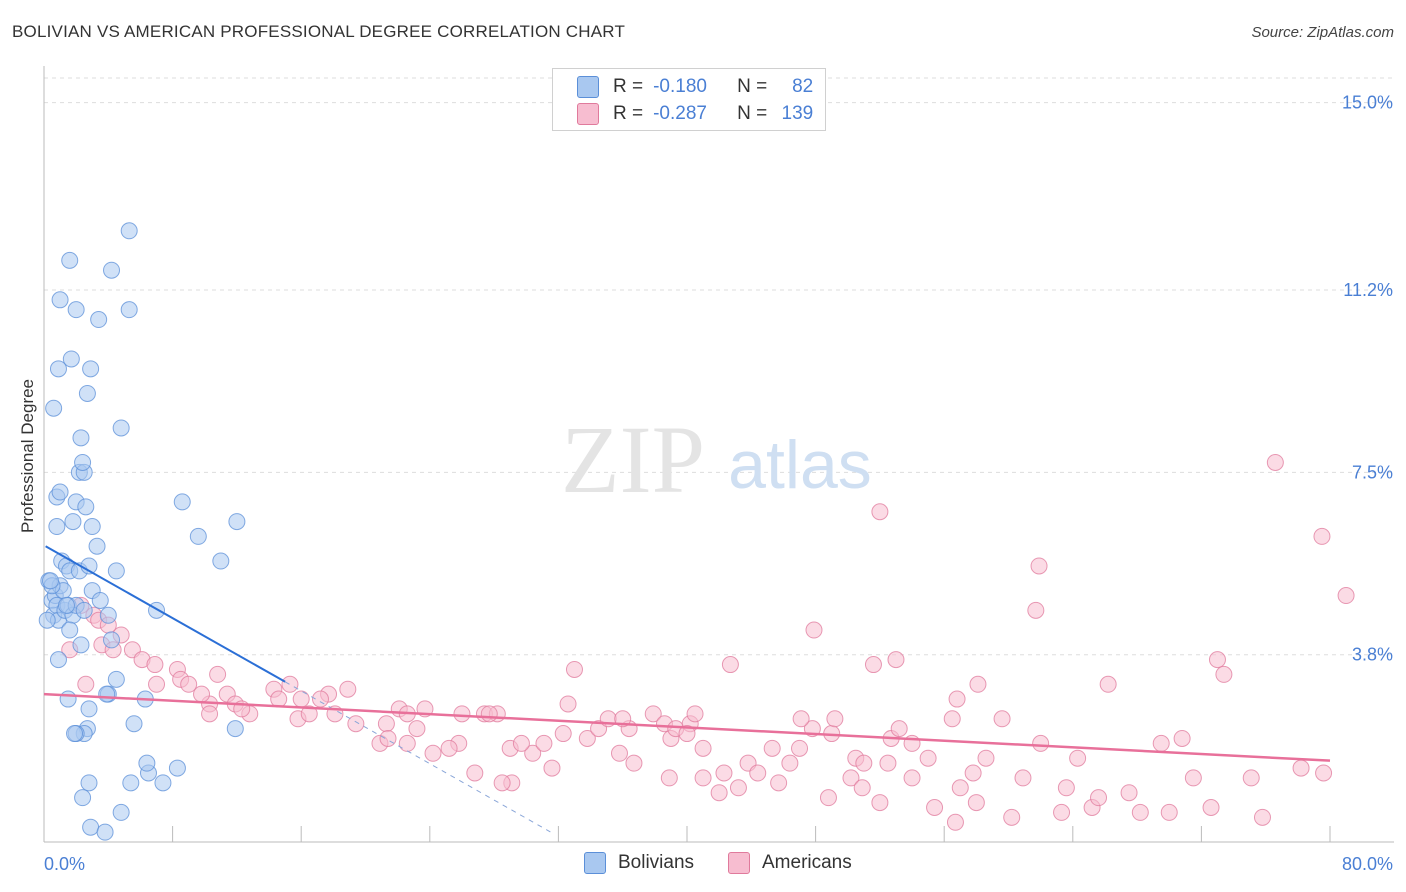 Image resolution: width=1406 pixels, height=892 pixels. What do you see at coordinates (807, 862) in the screenshot?
I see `bottom-legend-label-americans: Americans` at bounding box center [807, 862].